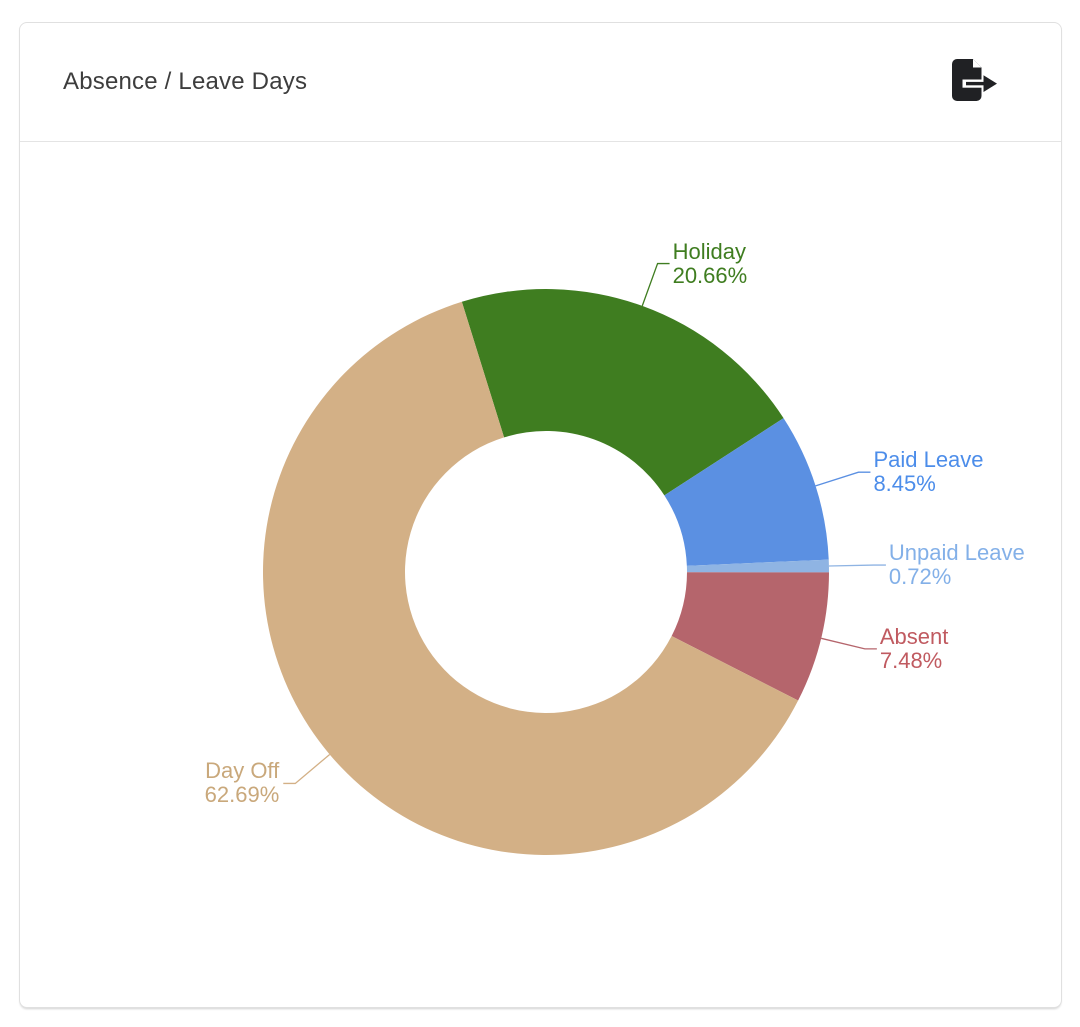 Image resolution: width=1080 pixels, height=1027 pixels. I want to click on pie-label-paid-leave: Paid Leave 8.45%, so click(928, 472).